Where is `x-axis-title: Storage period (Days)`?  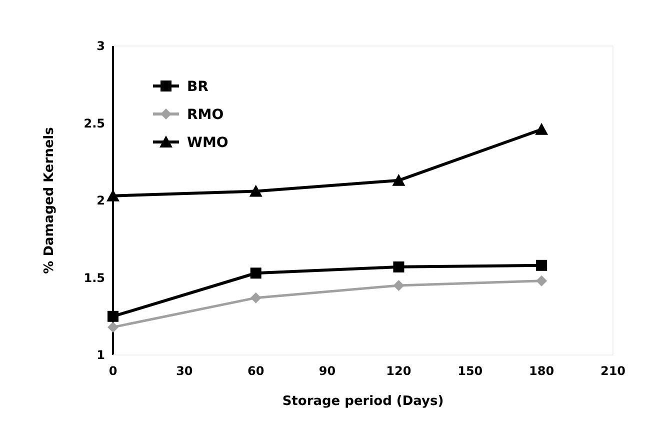 x-axis-title: Storage period (Days) is located at coordinates (363, 401).